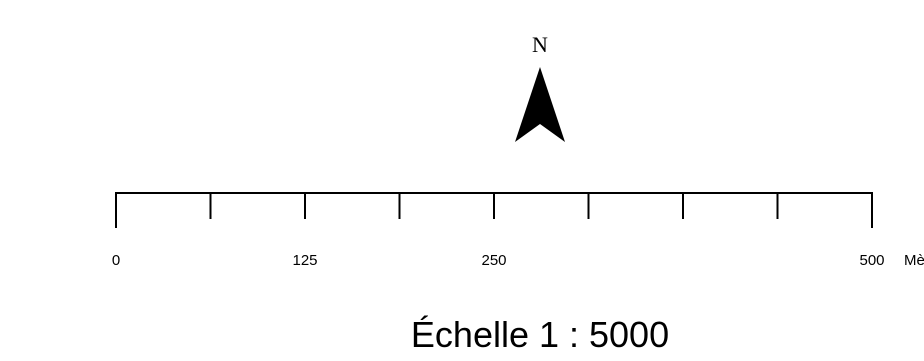 The image size is (924, 361). I want to click on north-arrow: N, so click(540, 87).